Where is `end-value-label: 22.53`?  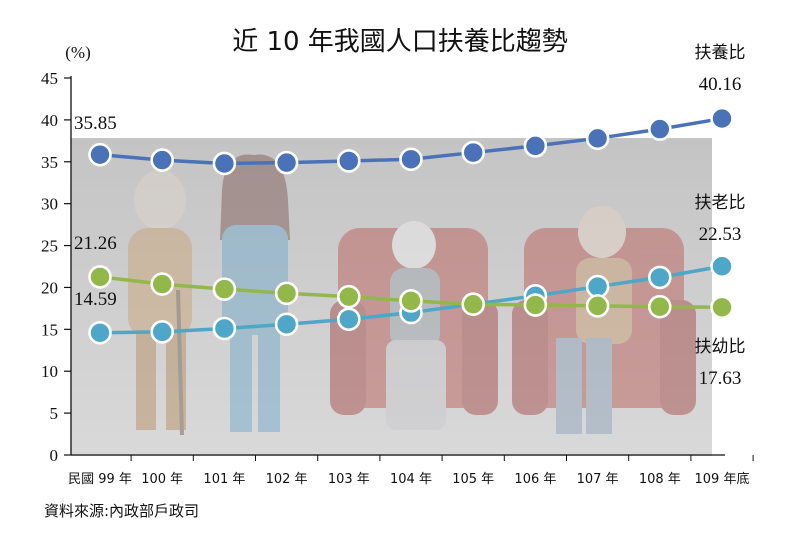 end-value-label: 22.53 is located at coordinates (720, 234).